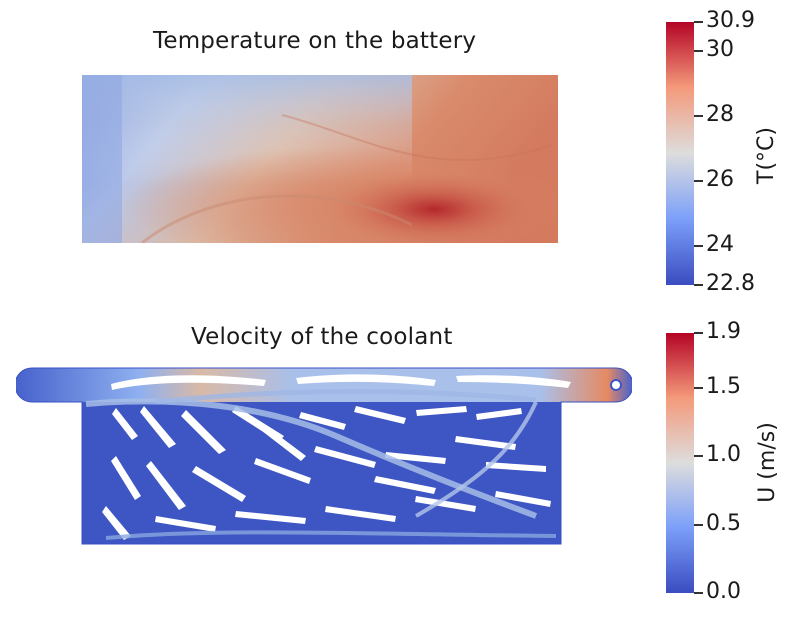  I want to click on temperature-colorbar-label: T(°C), so click(766, 155).